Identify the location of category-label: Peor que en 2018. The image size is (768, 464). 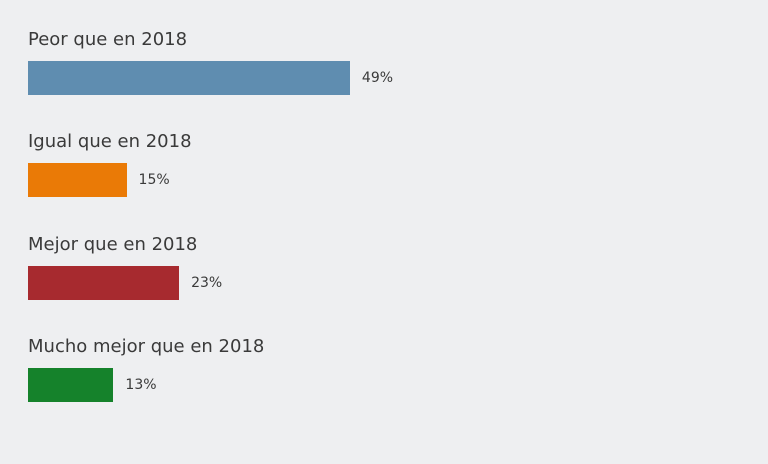
(108, 39).